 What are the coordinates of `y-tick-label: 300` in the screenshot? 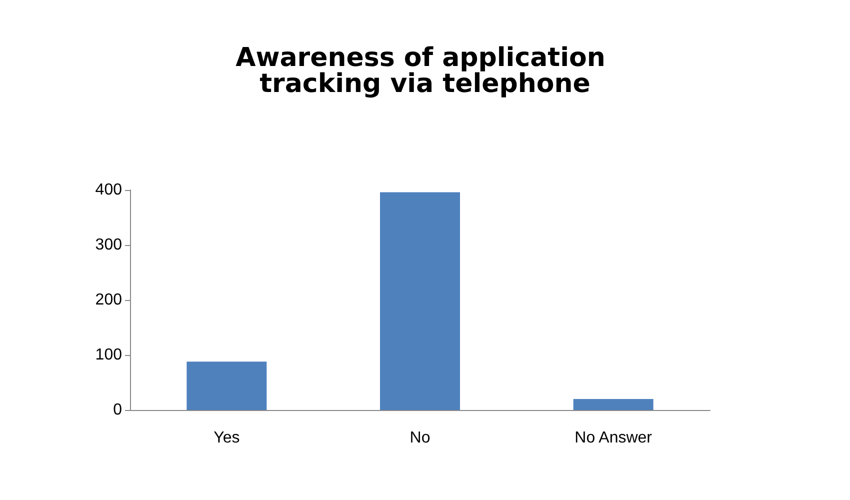 It's located at (108, 245).